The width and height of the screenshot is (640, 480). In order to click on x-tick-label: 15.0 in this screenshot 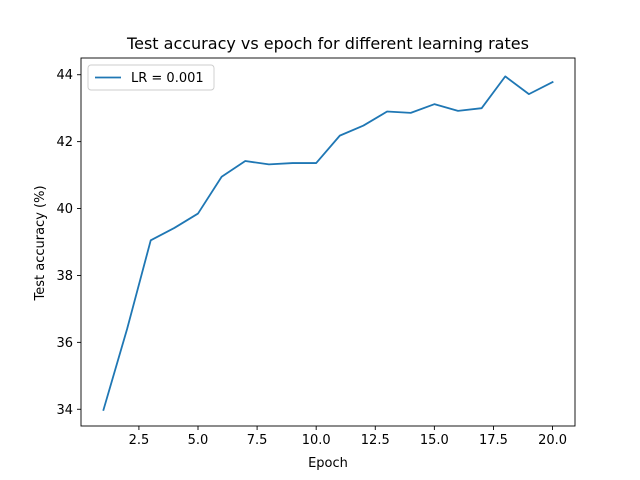, I will do `click(434, 440)`.